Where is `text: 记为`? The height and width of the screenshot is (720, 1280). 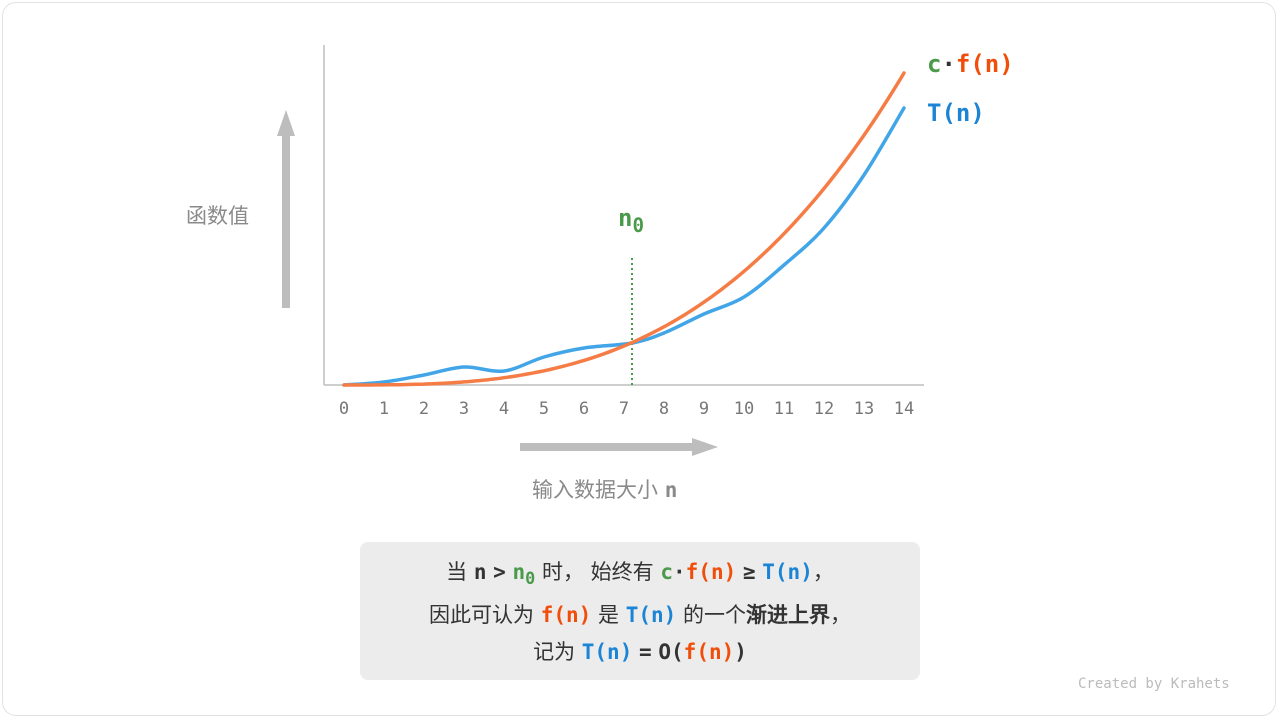 text: 记为 is located at coordinates (554, 652).